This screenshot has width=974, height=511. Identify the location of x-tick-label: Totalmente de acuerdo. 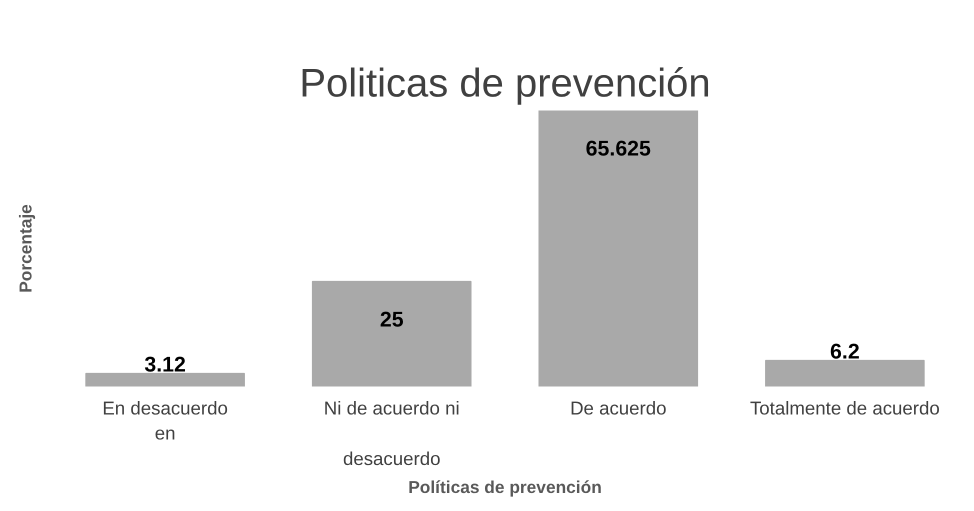
(845, 408).